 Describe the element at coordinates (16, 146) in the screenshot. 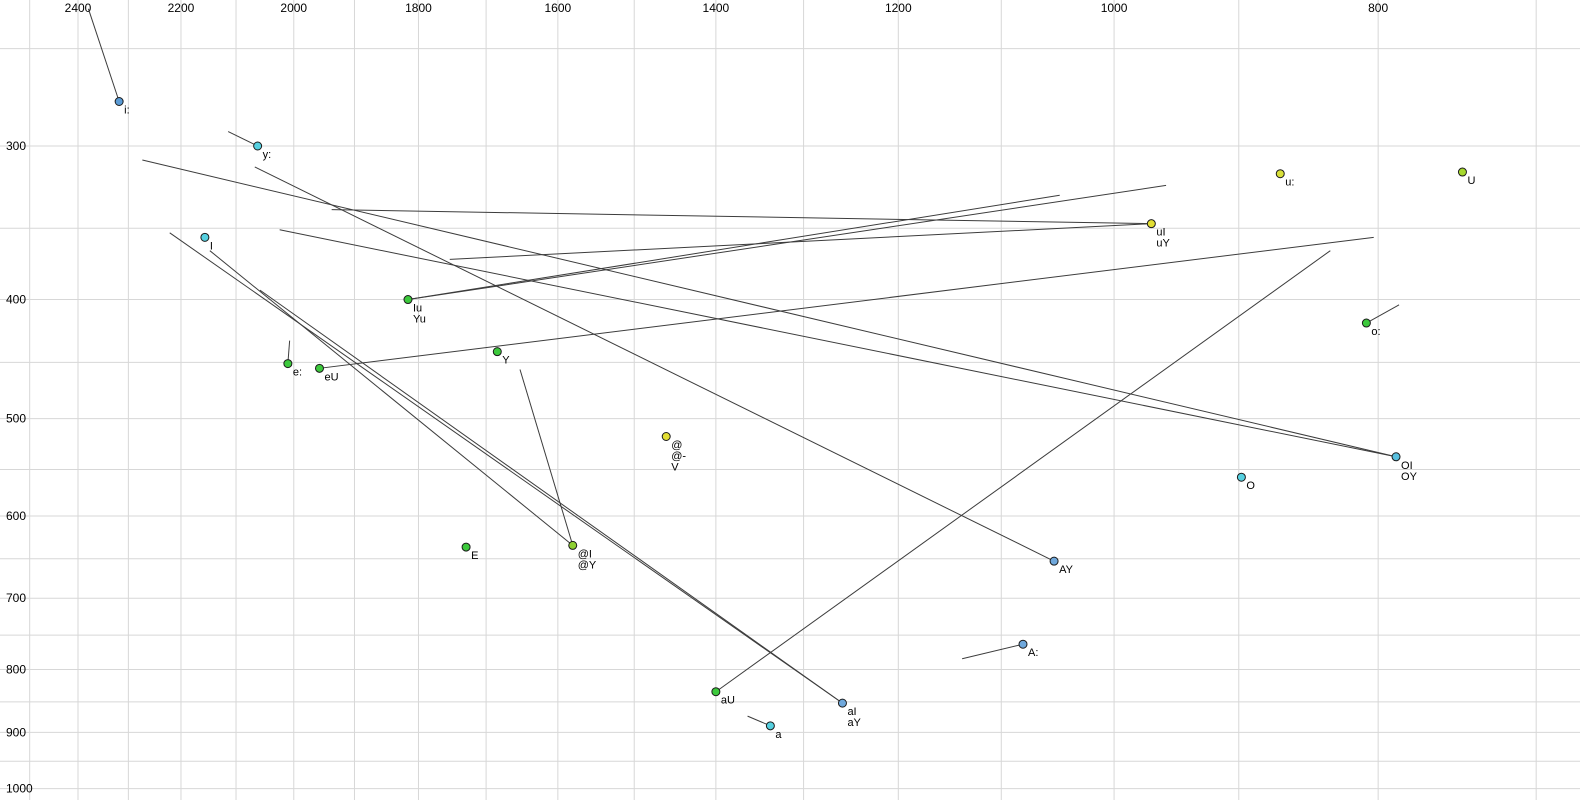

I see `y-tick-label-300: 300` at that location.